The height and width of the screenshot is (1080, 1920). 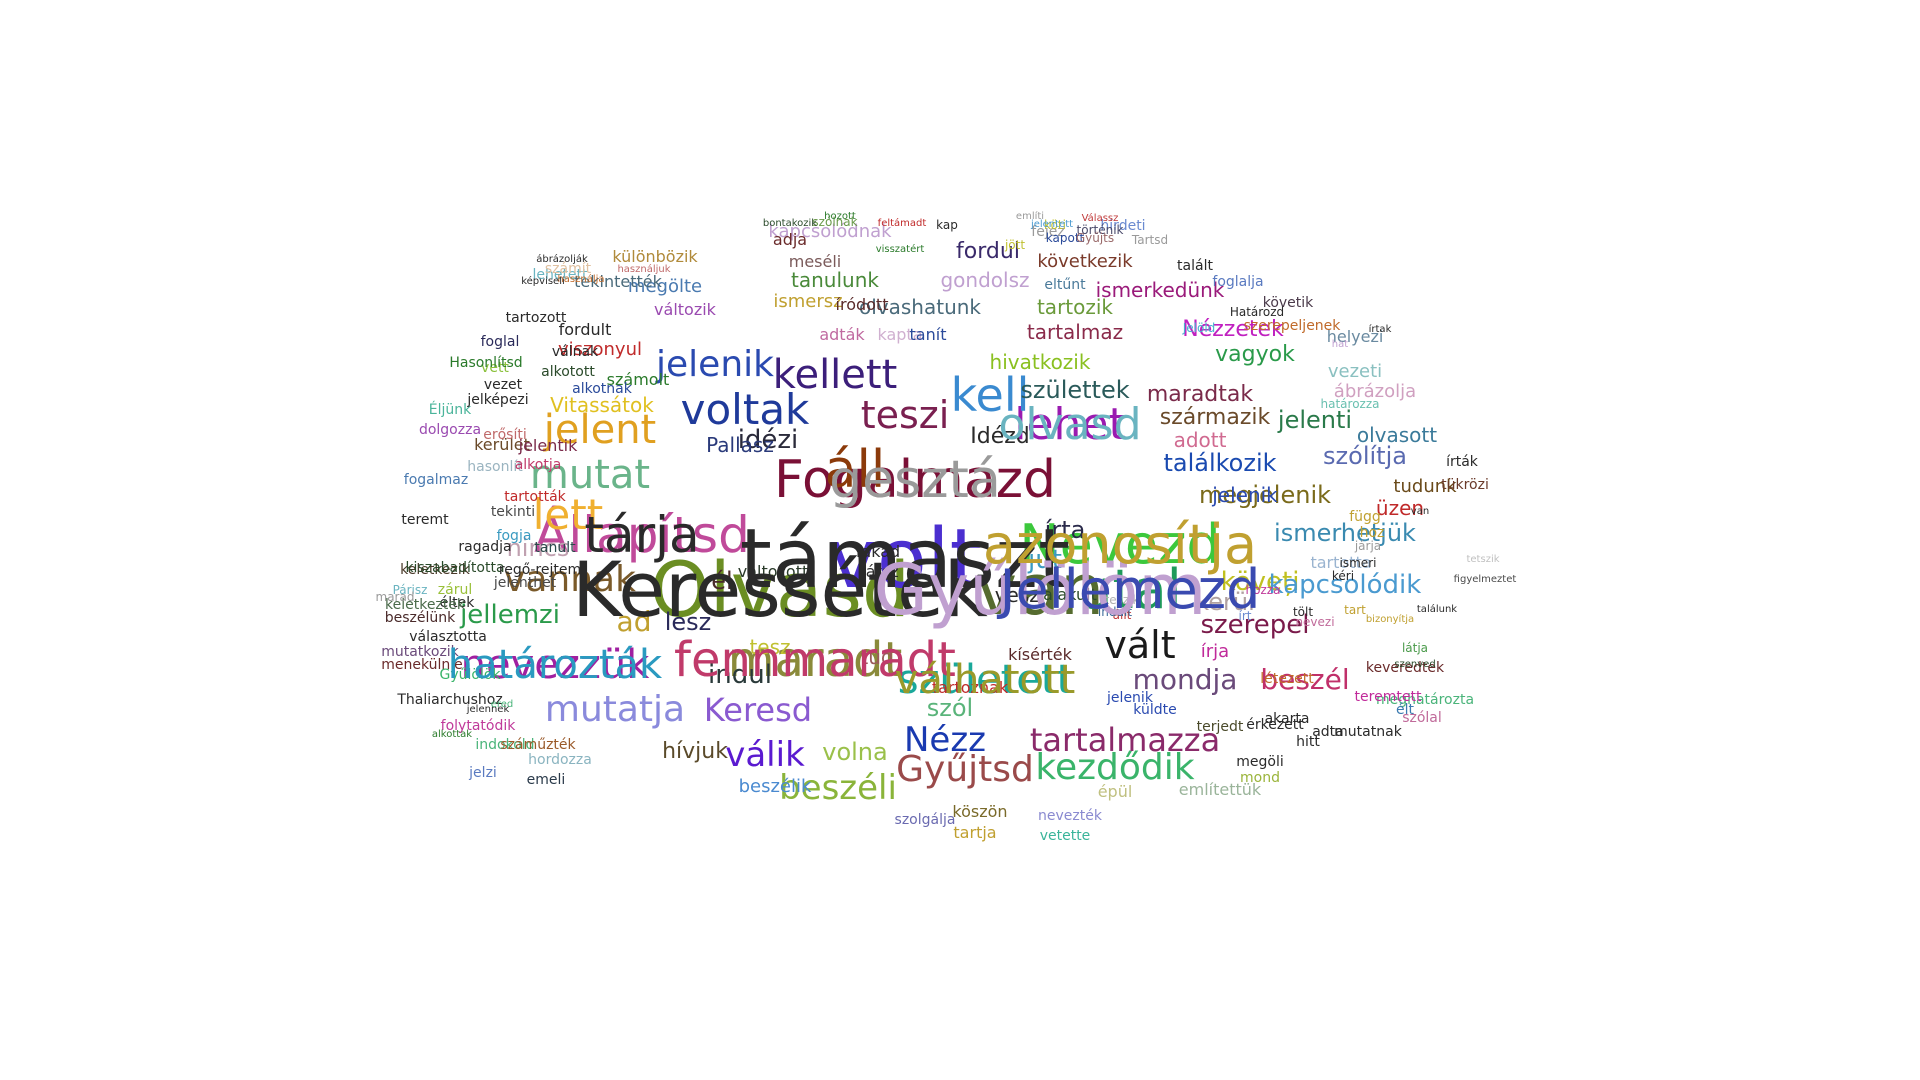 What do you see at coordinates (1287, 679) in the screenshot?
I see `word-letezett: létezett` at bounding box center [1287, 679].